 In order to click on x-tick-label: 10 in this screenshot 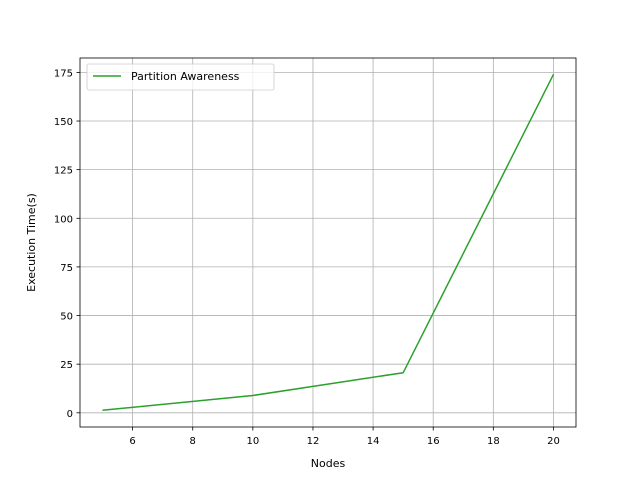, I will do `click(252, 441)`.